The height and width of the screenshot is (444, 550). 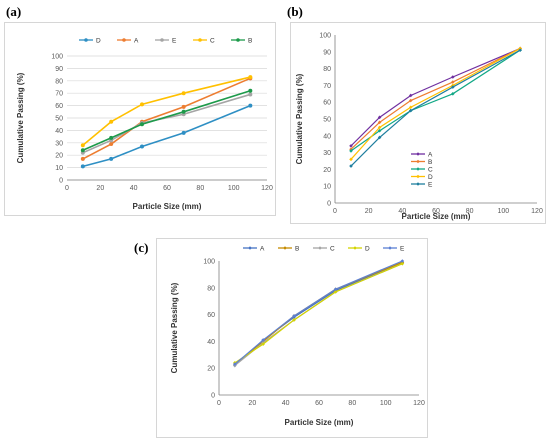 What do you see at coordinates (436, 216) in the screenshot?
I see `x-axis-title: Particle Size (mm)` at bounding box center [436, 216].